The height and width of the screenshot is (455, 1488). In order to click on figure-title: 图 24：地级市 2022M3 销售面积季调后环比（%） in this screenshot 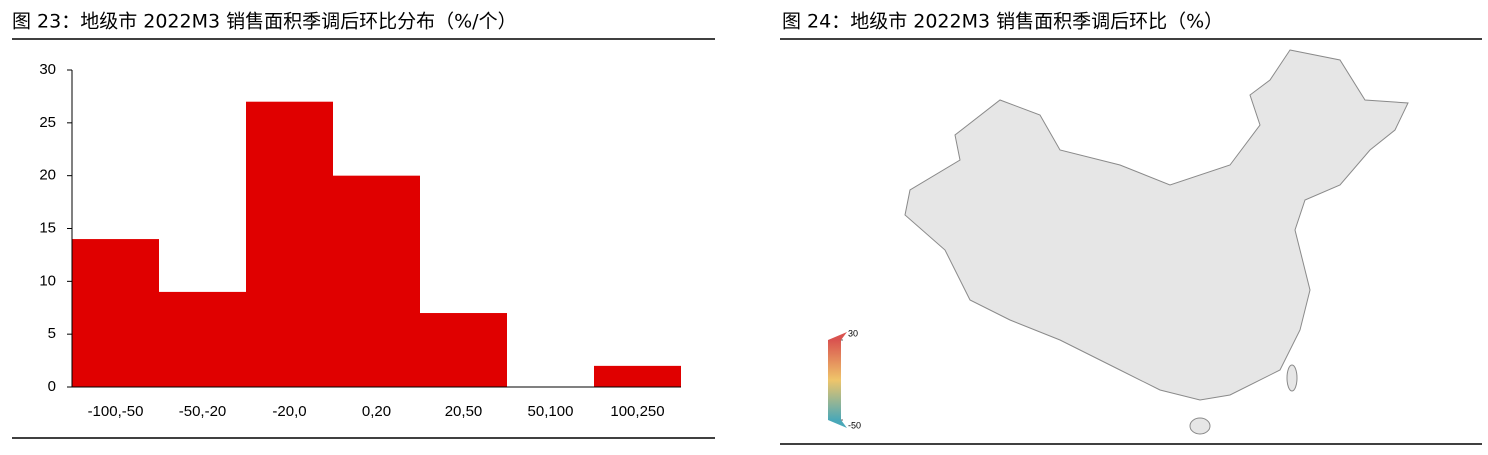, I will do `click(1002, 22)`.